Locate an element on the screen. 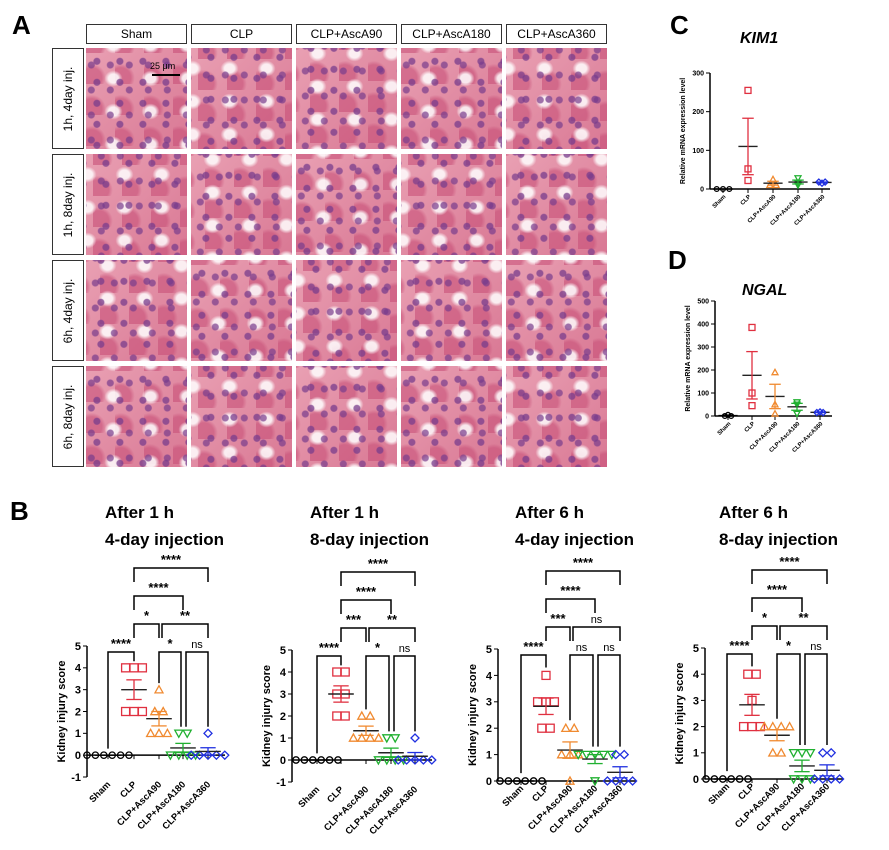 The width and height of the screenshot is (889, 850). row-header: 1h, 8day inj. is located at coordinates (68, 204).